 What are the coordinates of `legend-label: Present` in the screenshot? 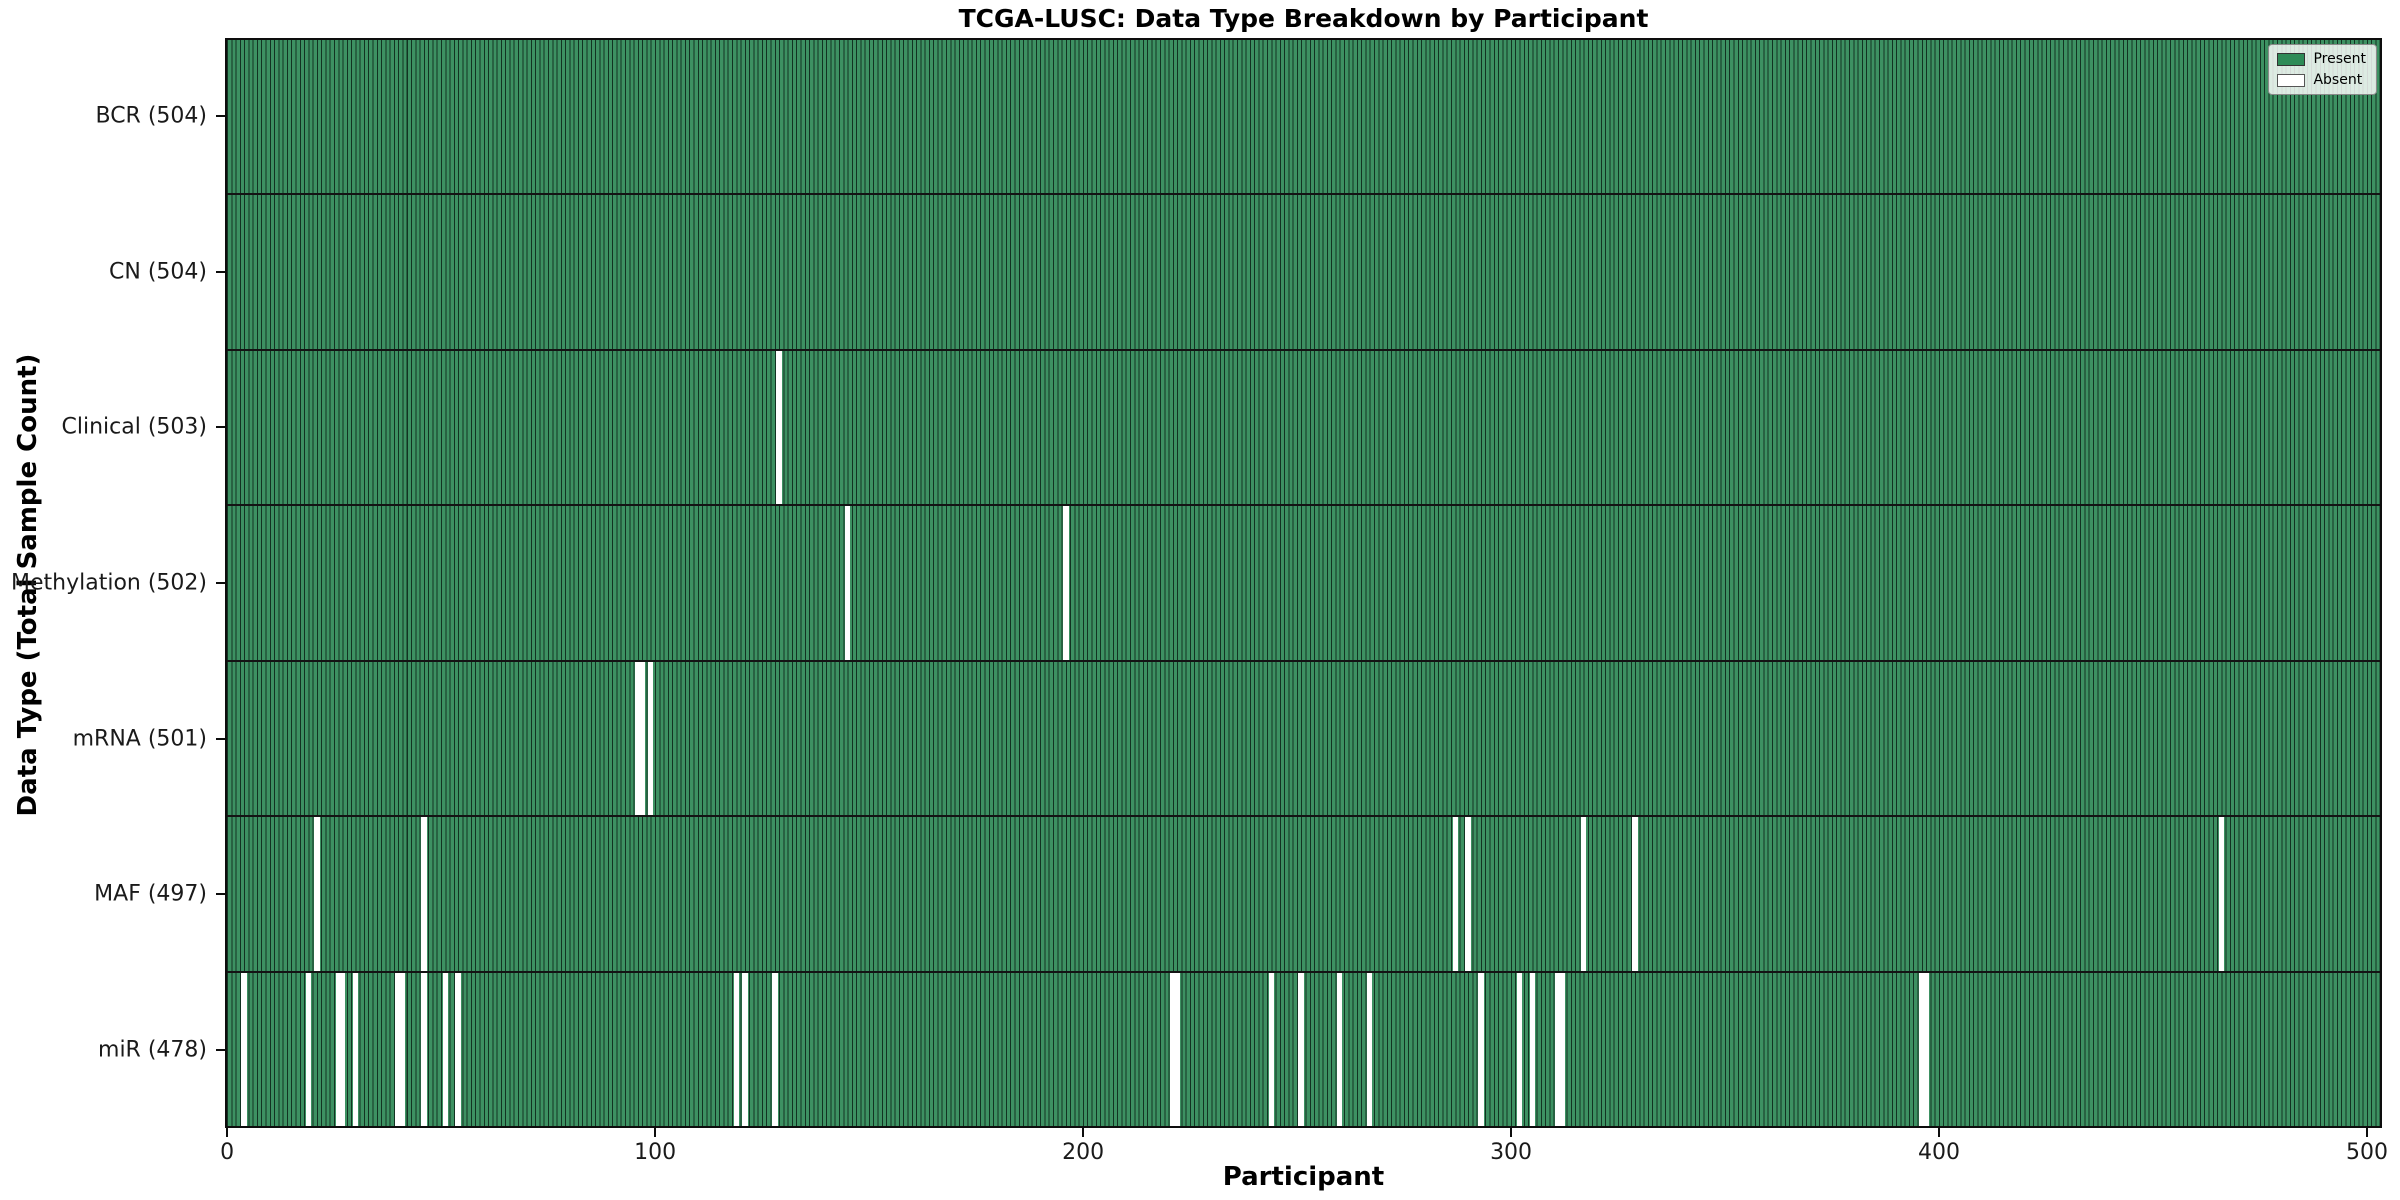 It's located at (2339, 59).